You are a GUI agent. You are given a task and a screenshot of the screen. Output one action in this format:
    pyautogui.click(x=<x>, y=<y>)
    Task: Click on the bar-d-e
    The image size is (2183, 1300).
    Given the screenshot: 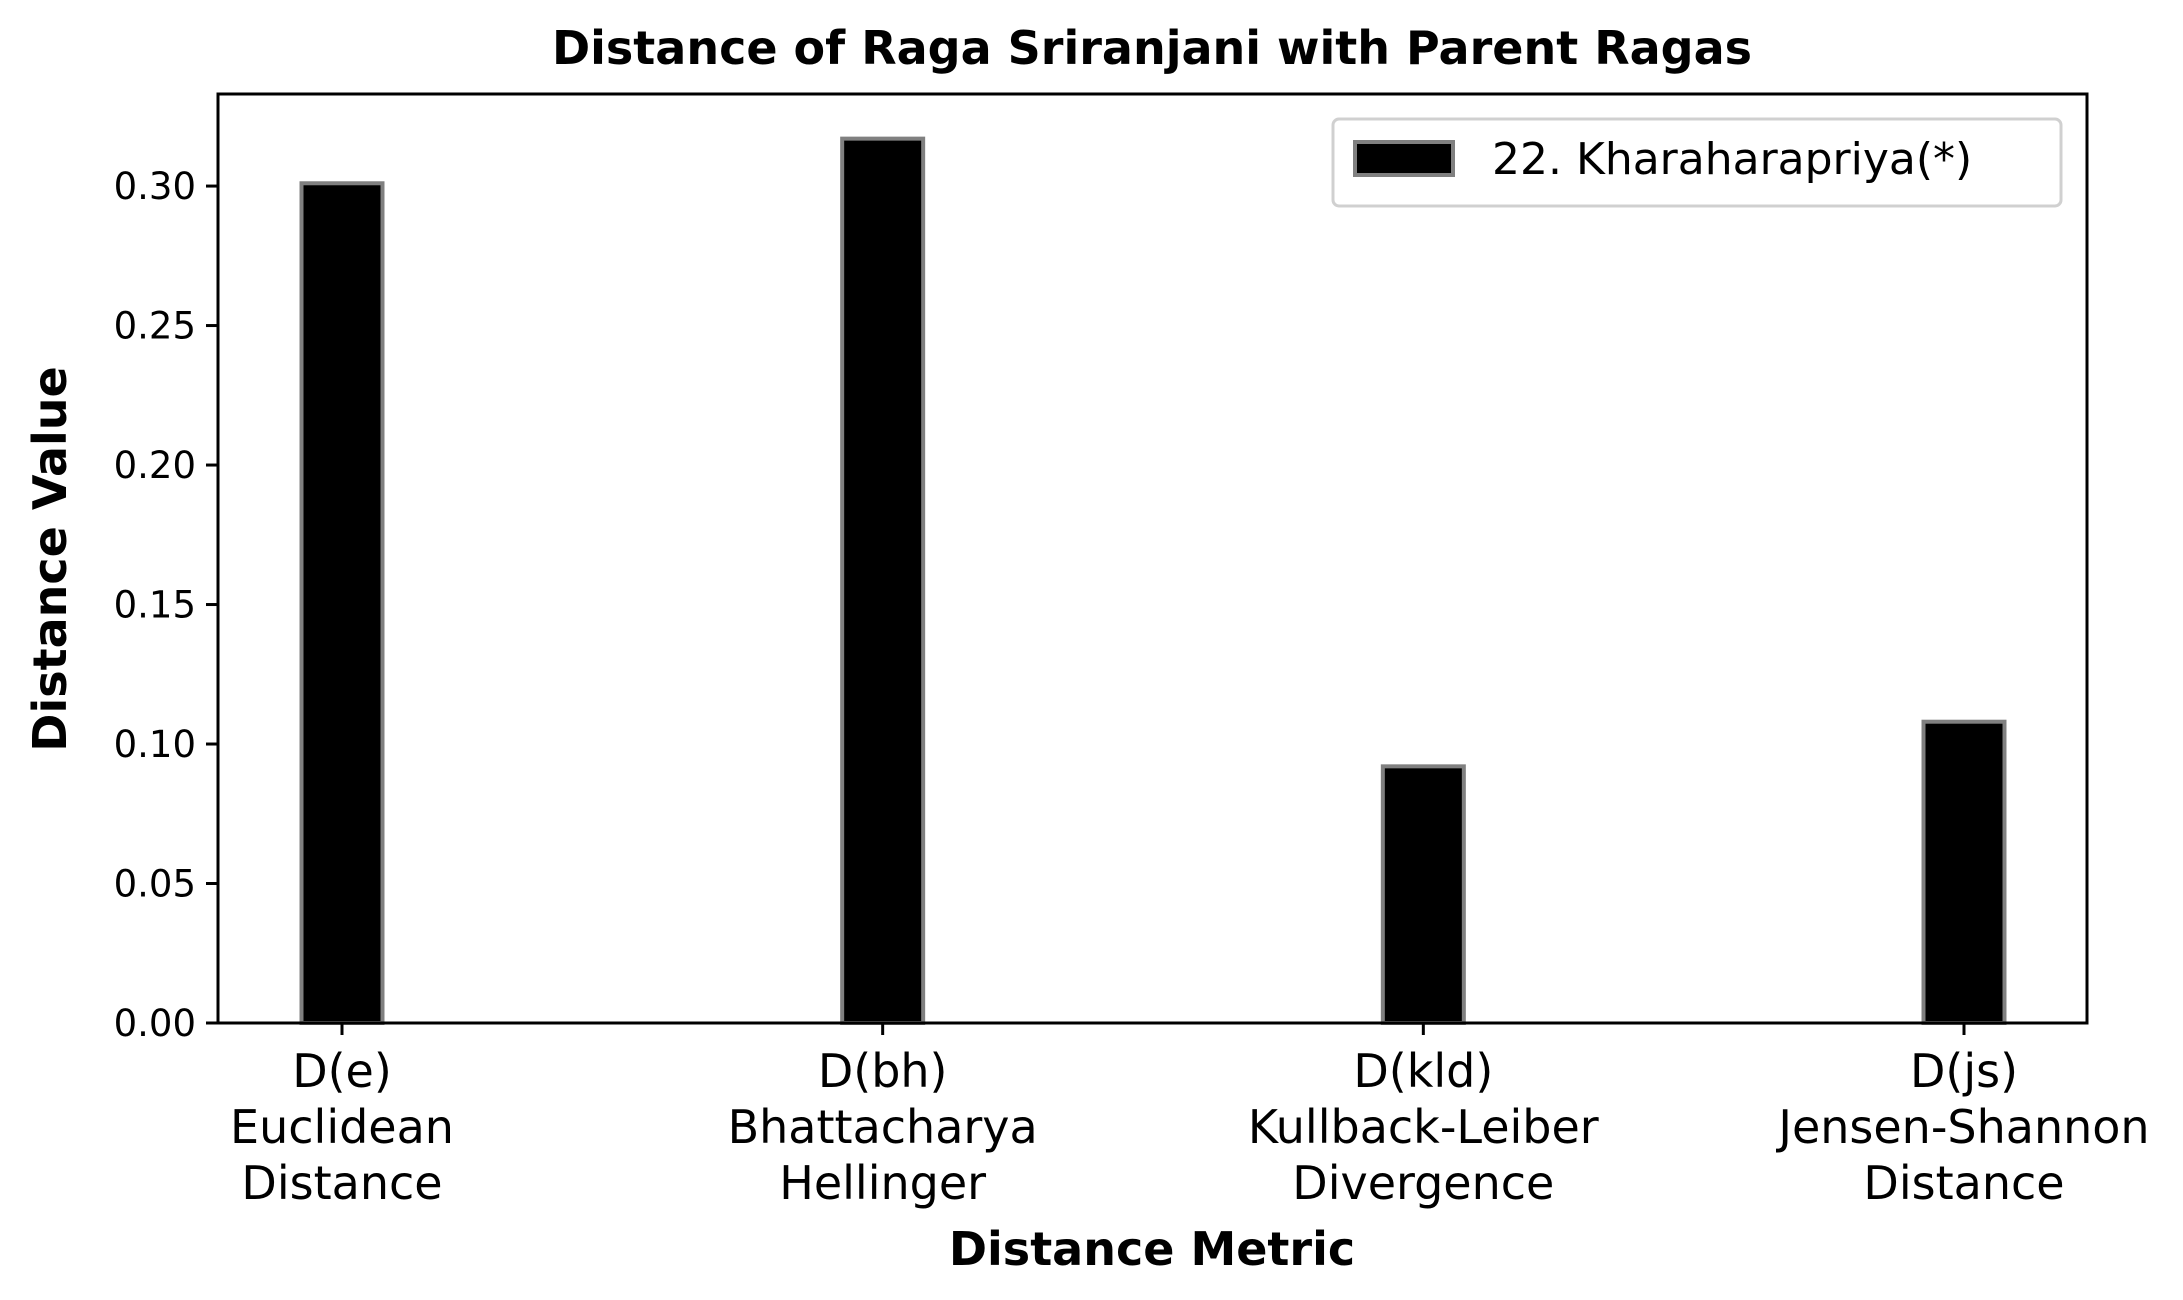 What is the action you would take?
    pyautogui.click(x=342, y=603)
    